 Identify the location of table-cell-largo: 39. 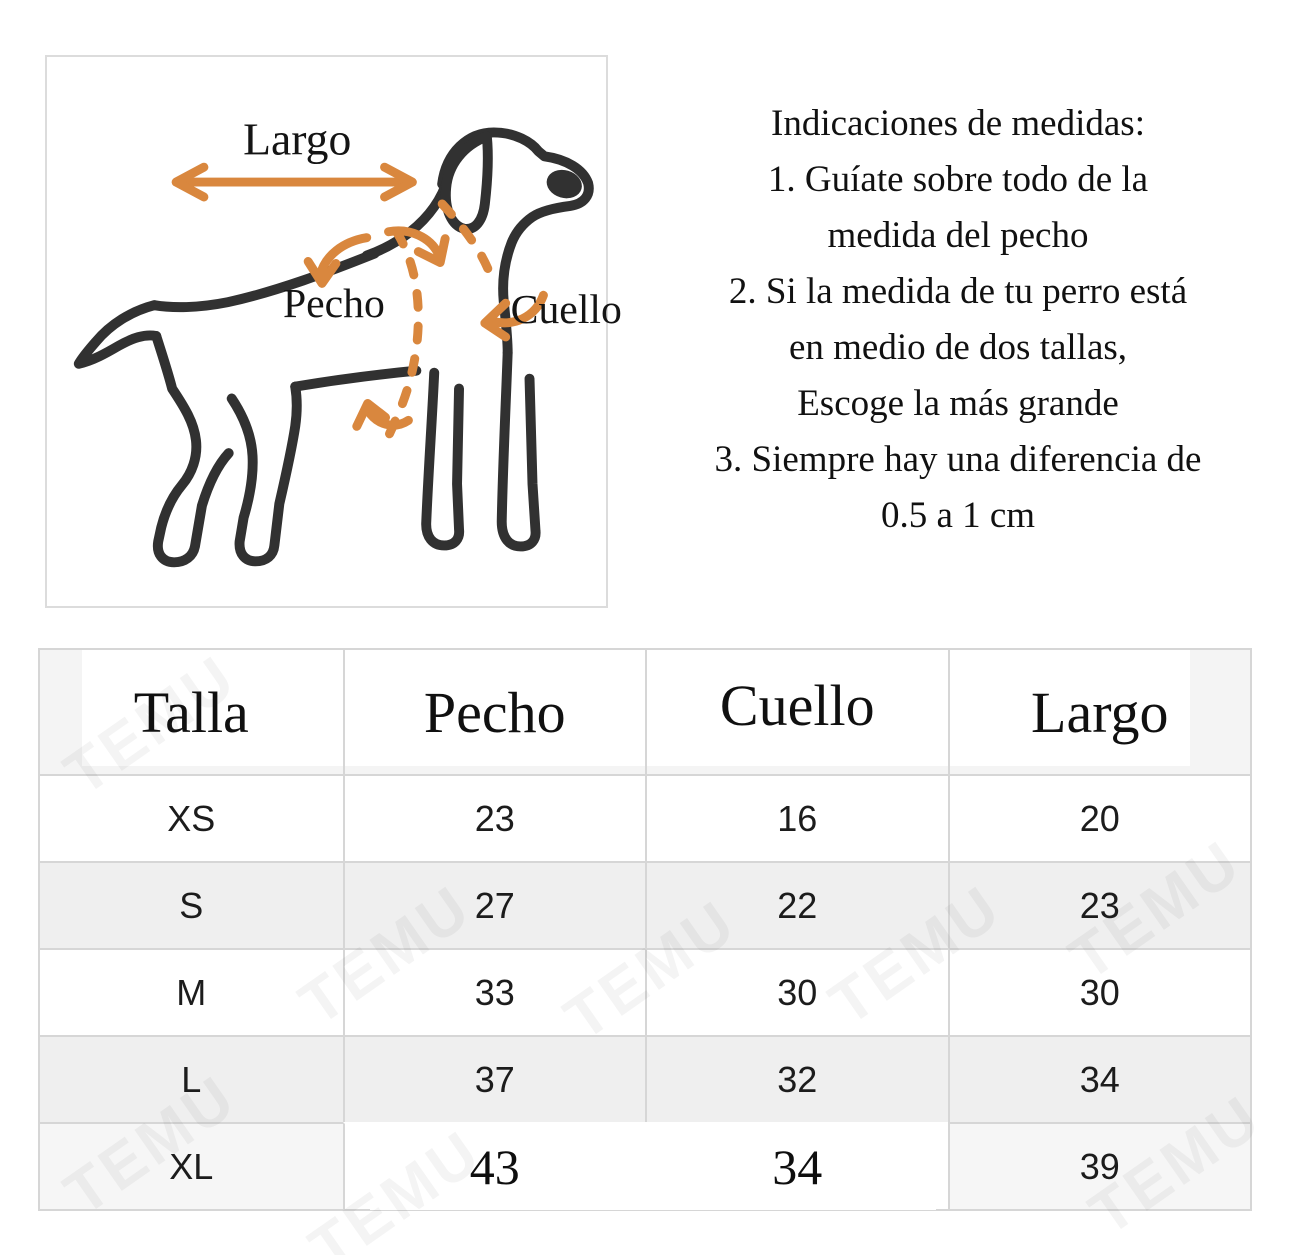
(1098, 1165).